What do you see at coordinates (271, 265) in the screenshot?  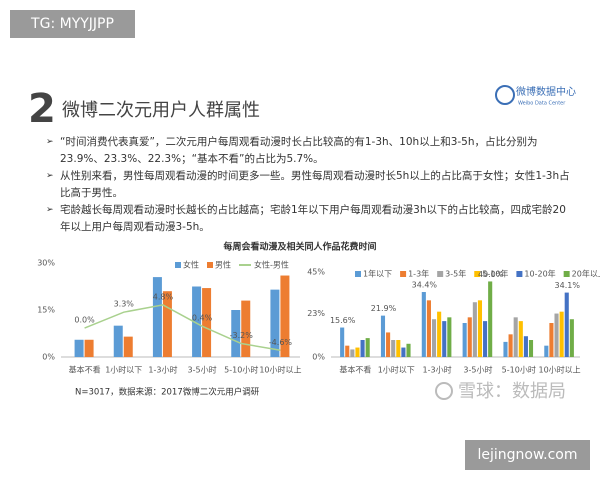 I see `legend-label: 女性-男性` at bounding box center [271, 265].